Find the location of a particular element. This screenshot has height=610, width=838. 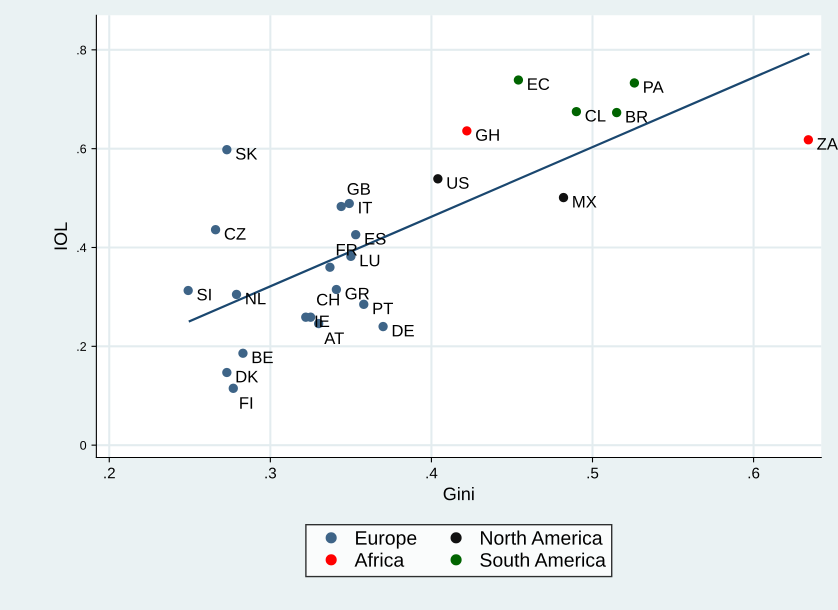

x-tick-label: .4 is located at coordinates (432, 473).